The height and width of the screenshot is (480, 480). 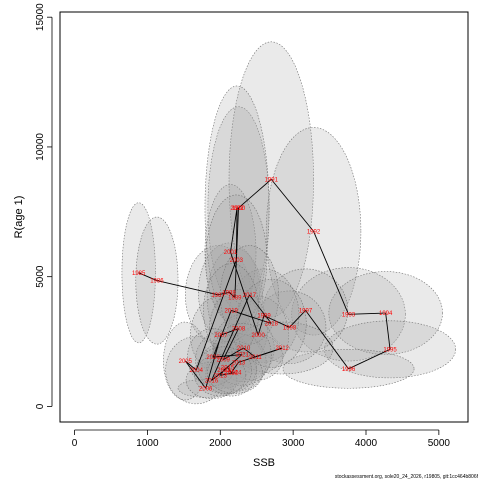 I want to click on trajectory-segment-1990-1991, so click(x=255, y=194).